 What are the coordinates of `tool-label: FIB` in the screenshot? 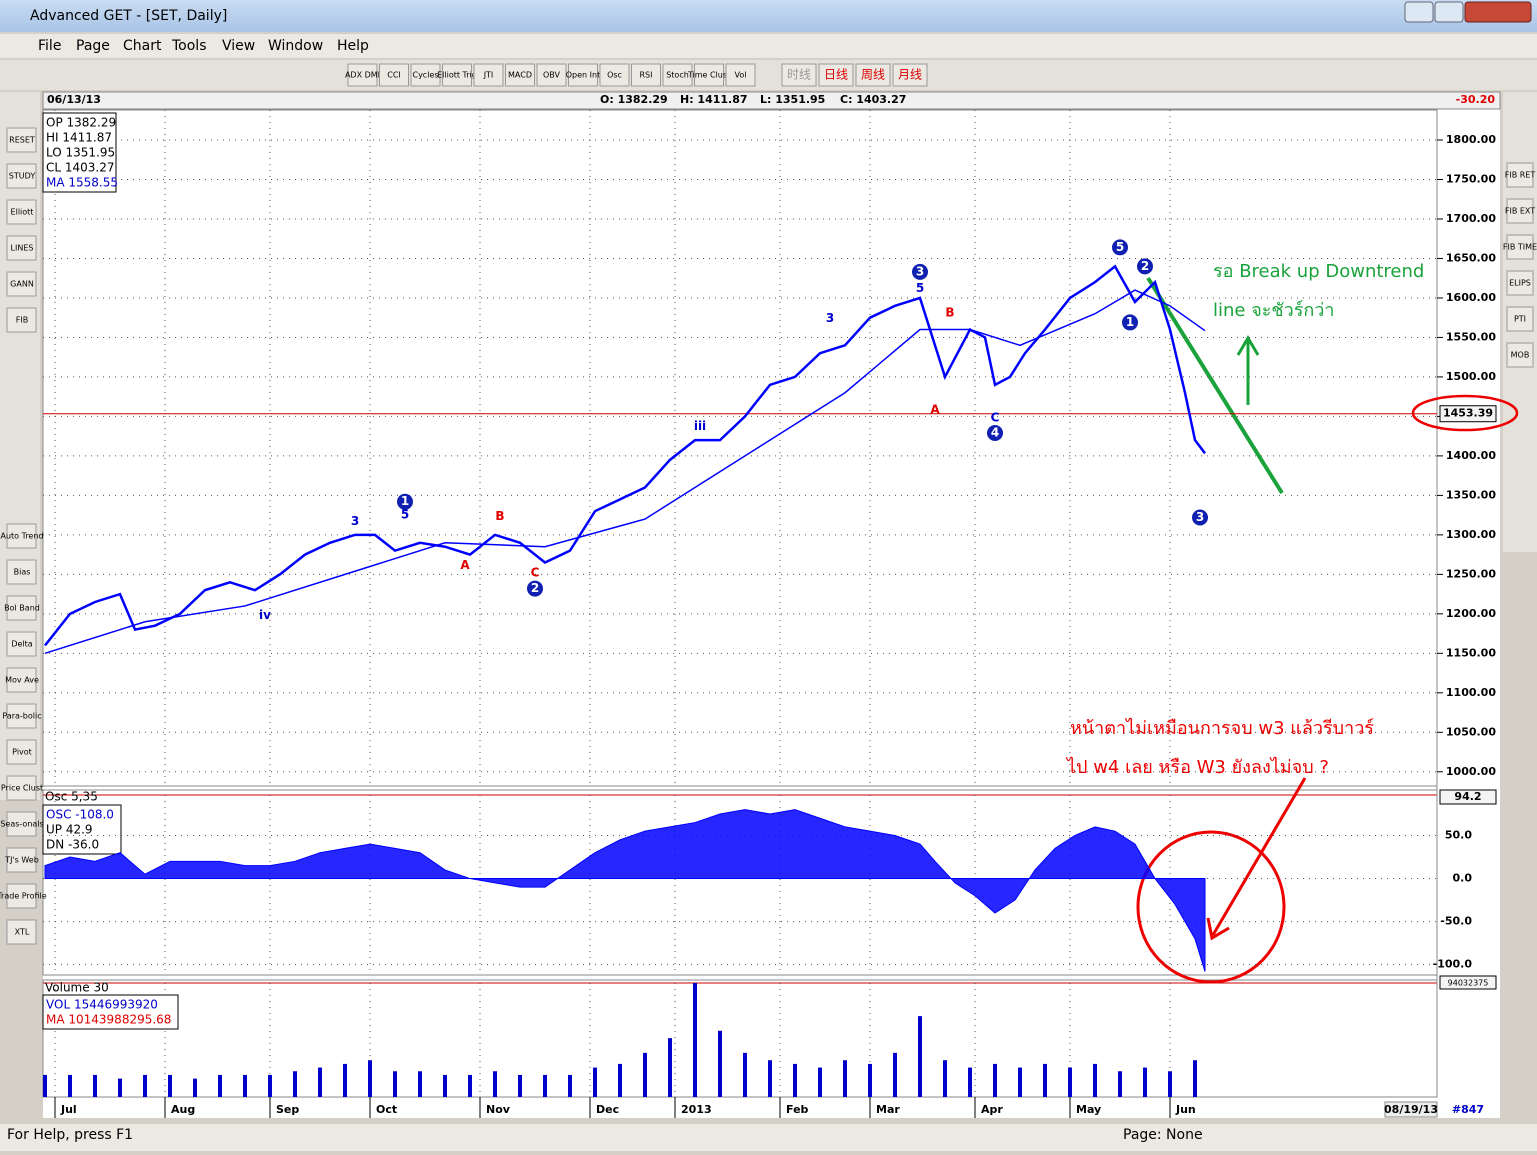 It's located at (22, 320).